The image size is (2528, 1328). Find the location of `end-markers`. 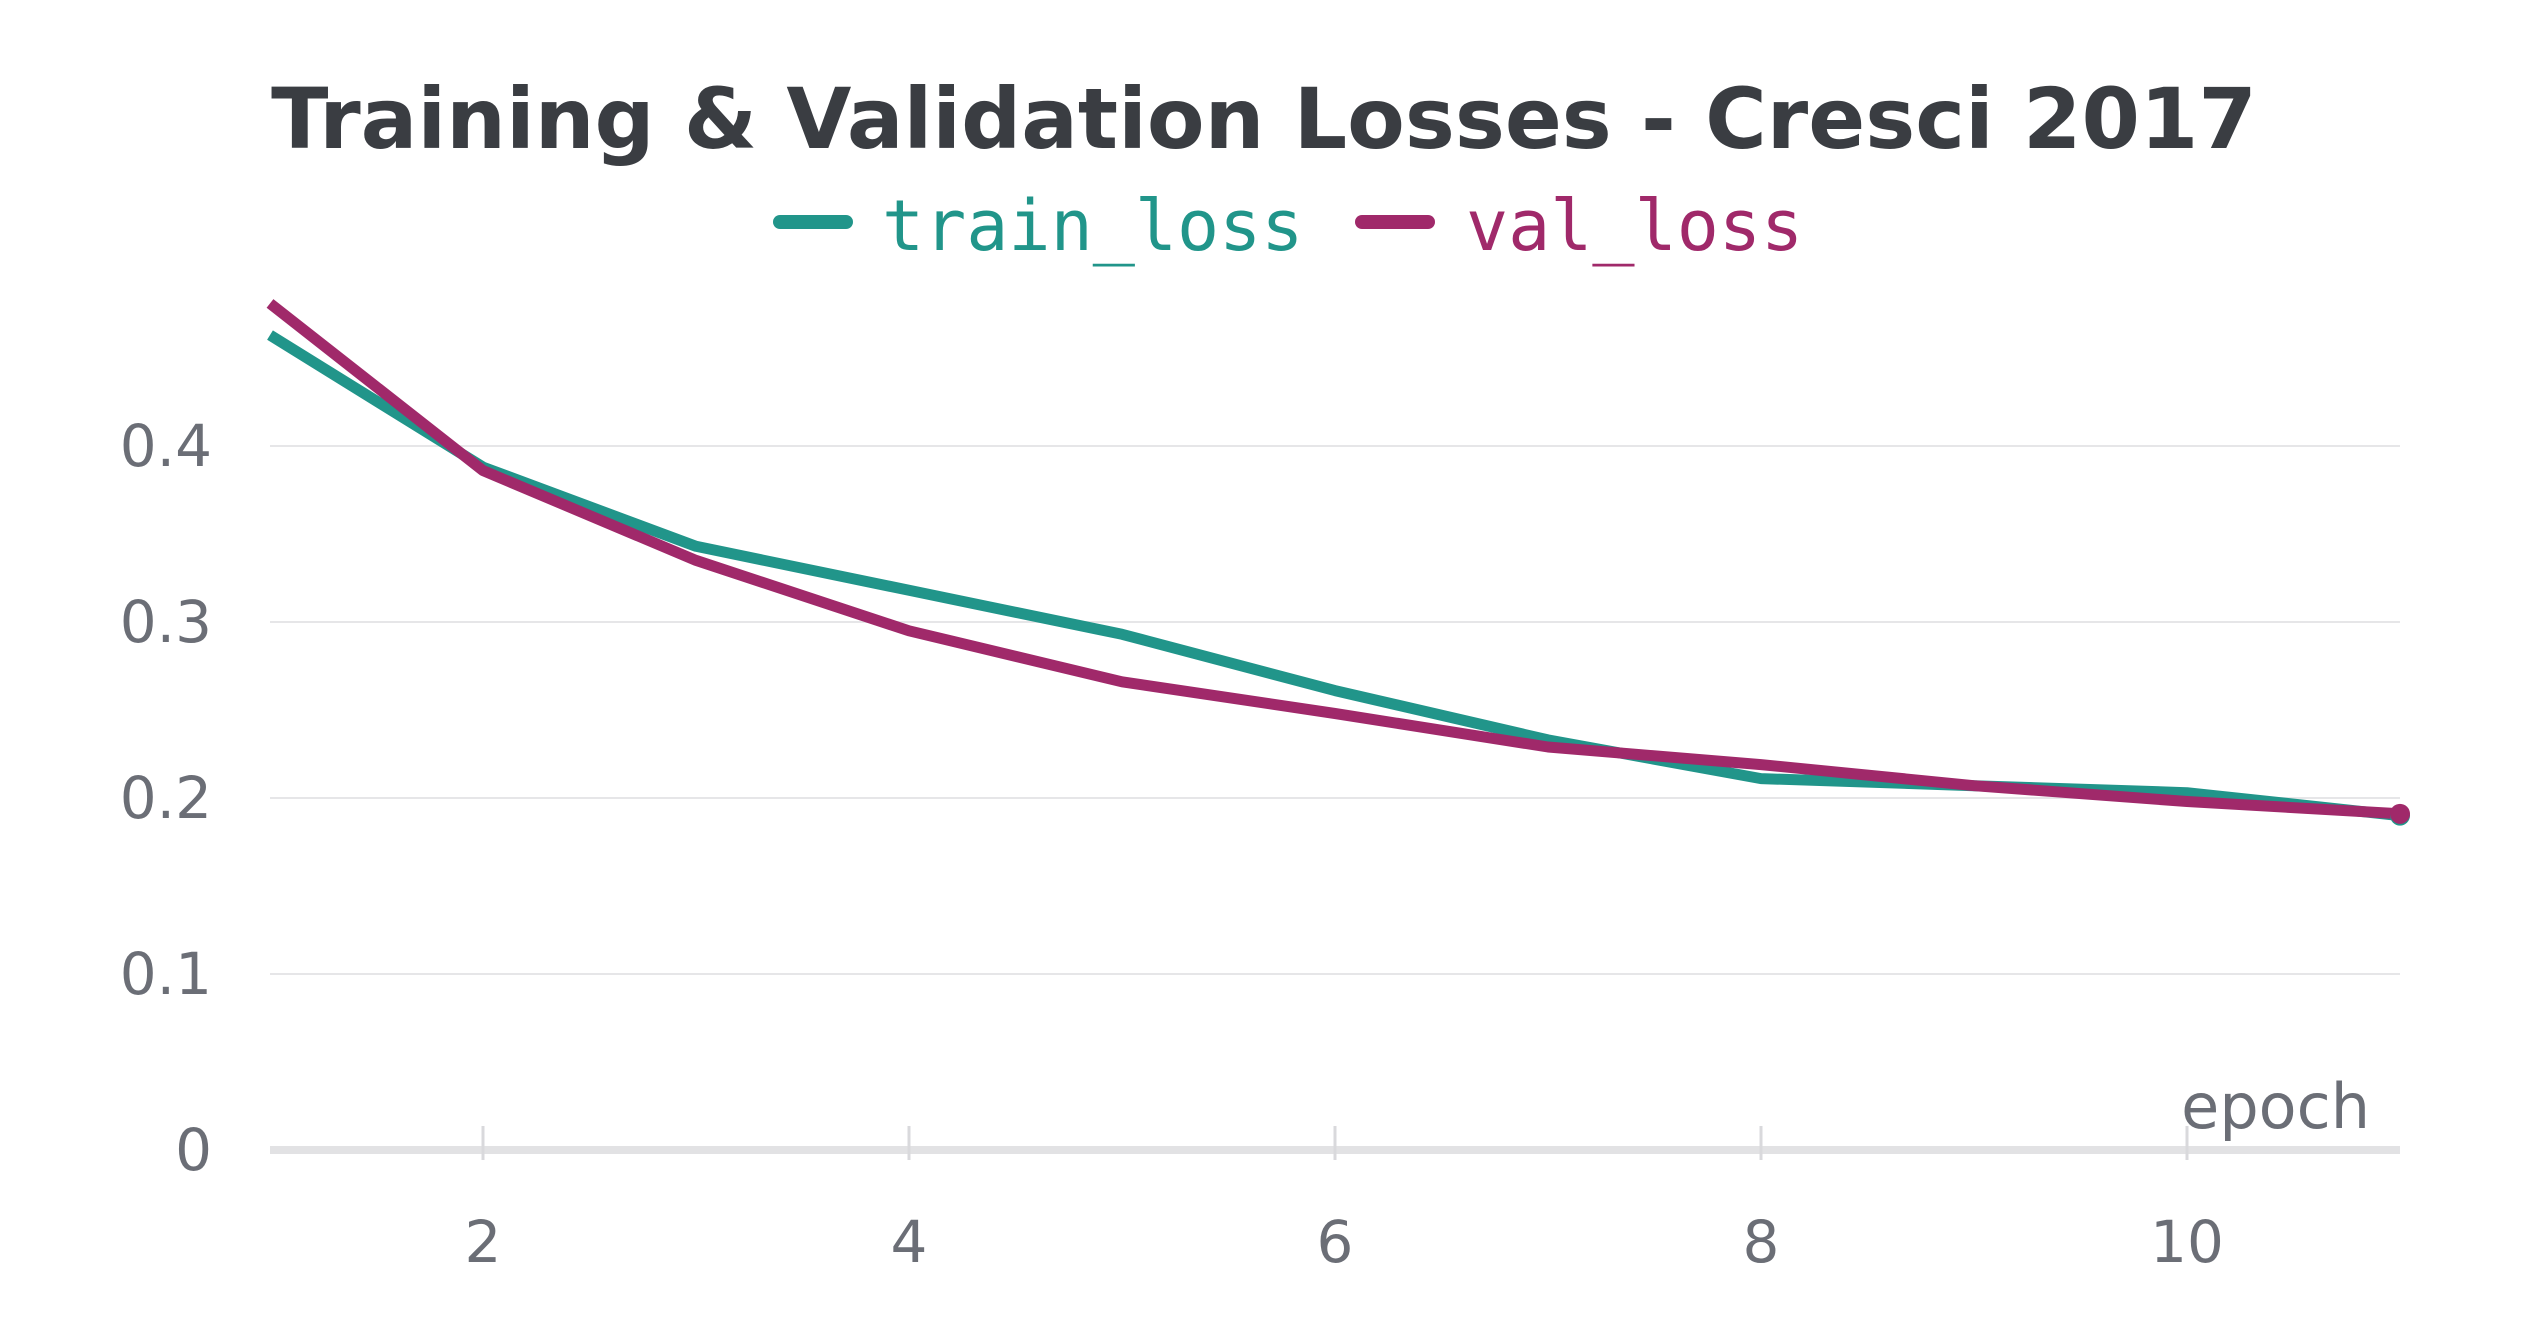

end-markers is located at coordinates (2400, 814).